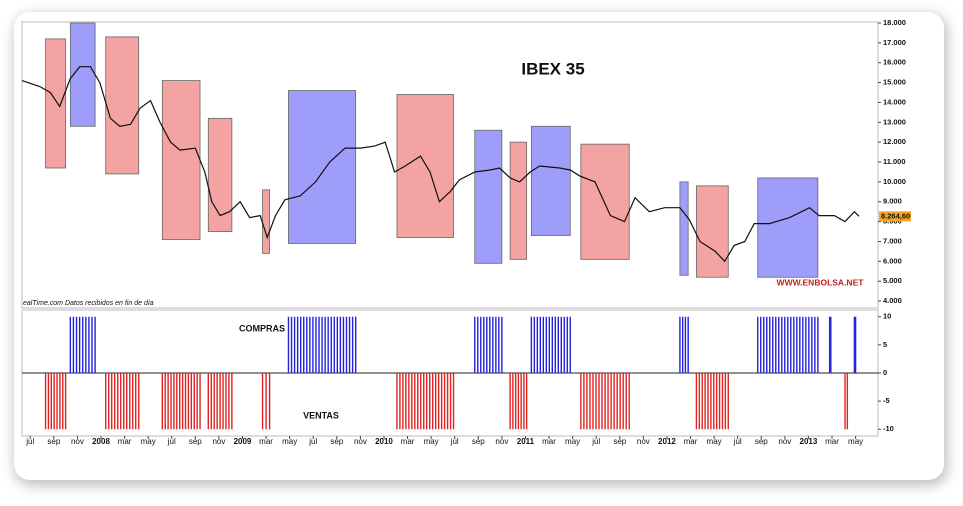 The image size is (963, 506). I want to click on y-tick-label: 16.000, so click(894, 62).